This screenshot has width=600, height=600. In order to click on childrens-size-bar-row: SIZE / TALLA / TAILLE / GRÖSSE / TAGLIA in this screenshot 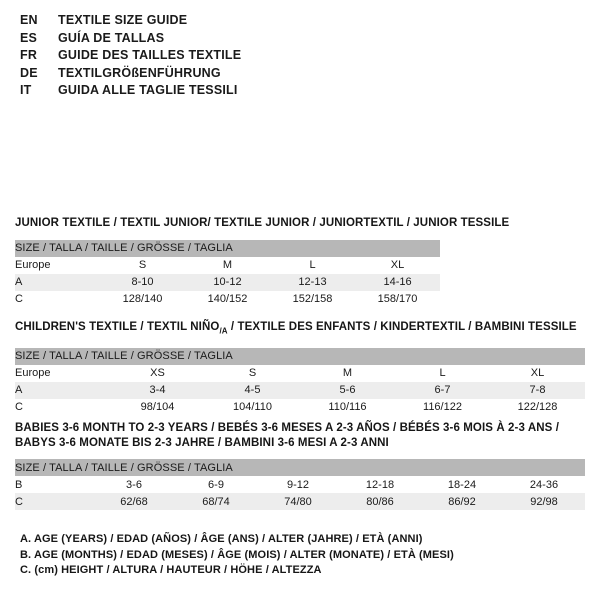, I will do `click(300, 356)`.